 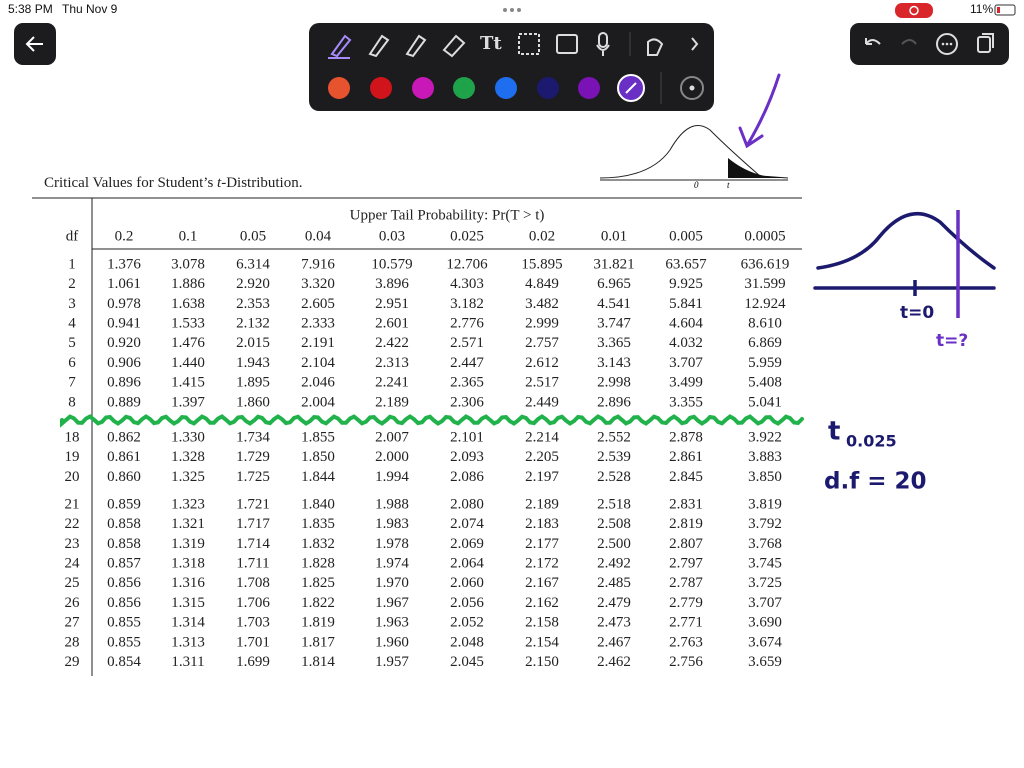 What do you see at coordinates (72, 284) in the screenshot?
I see `df-cell: 2` at bounding box center [72, 284].